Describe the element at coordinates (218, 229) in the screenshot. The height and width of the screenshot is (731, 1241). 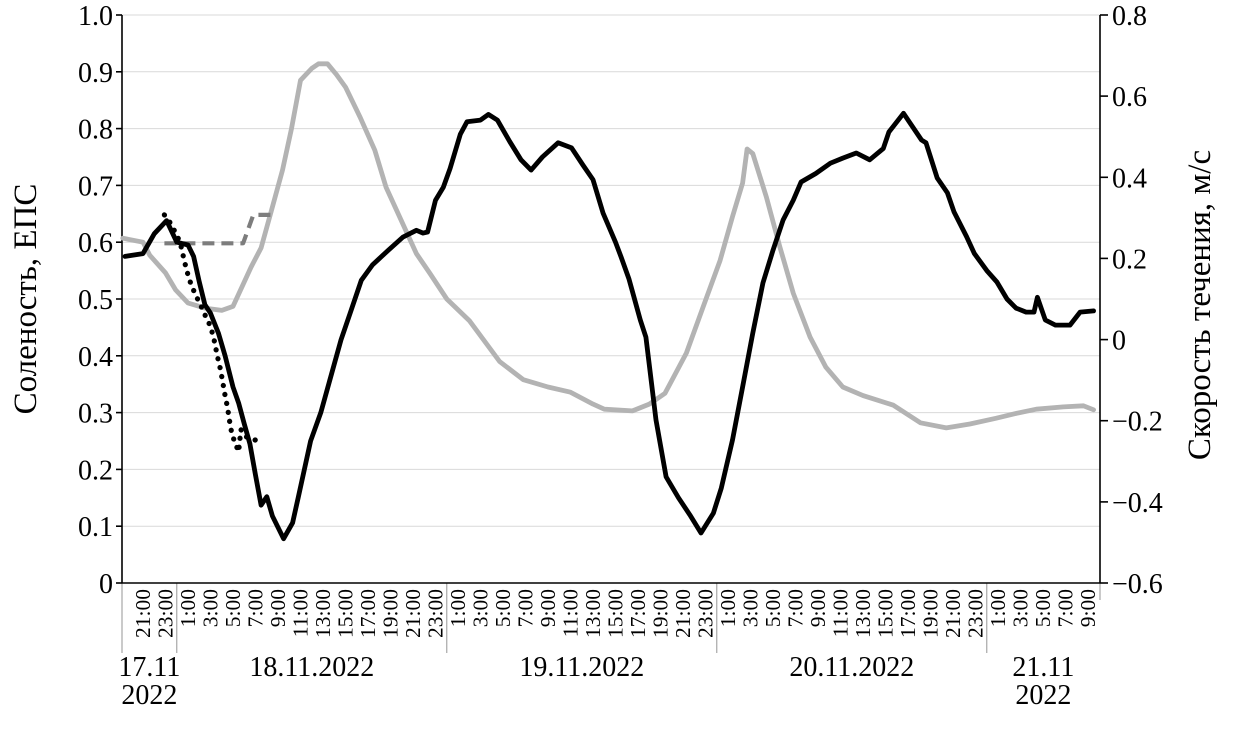
I see `series-gray-dashed-line` at that location.